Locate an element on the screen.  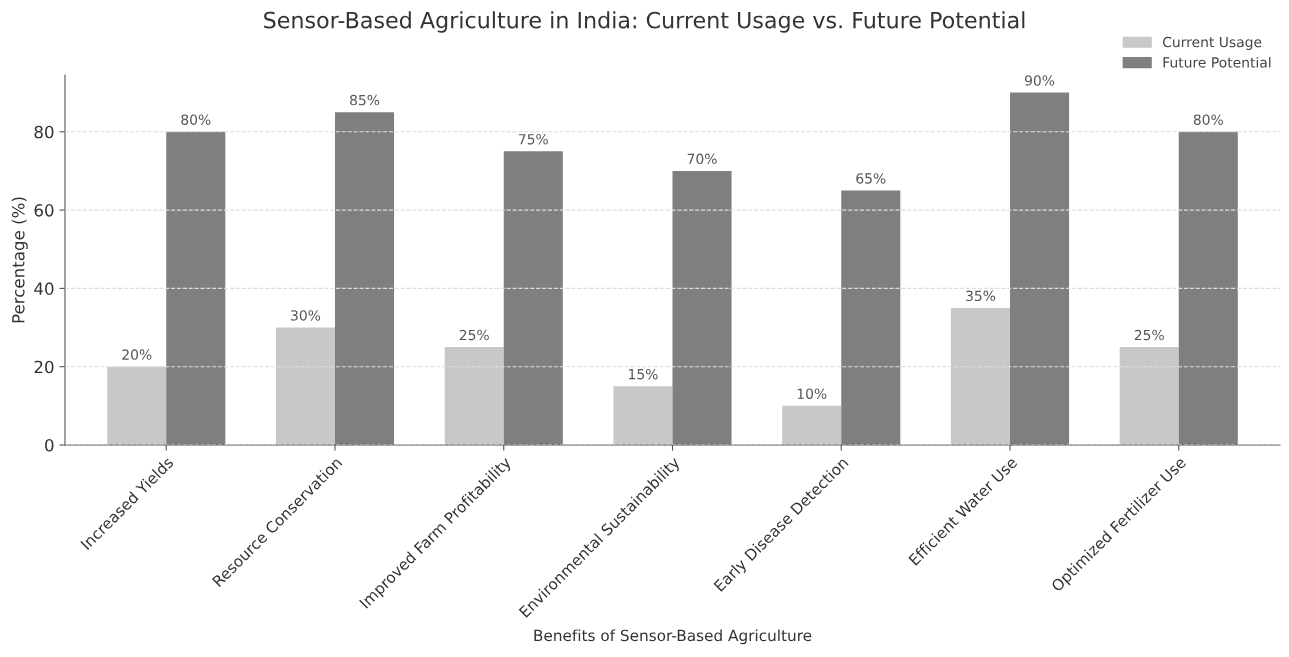
data-label: 30% is located at coordinates (306, 315).